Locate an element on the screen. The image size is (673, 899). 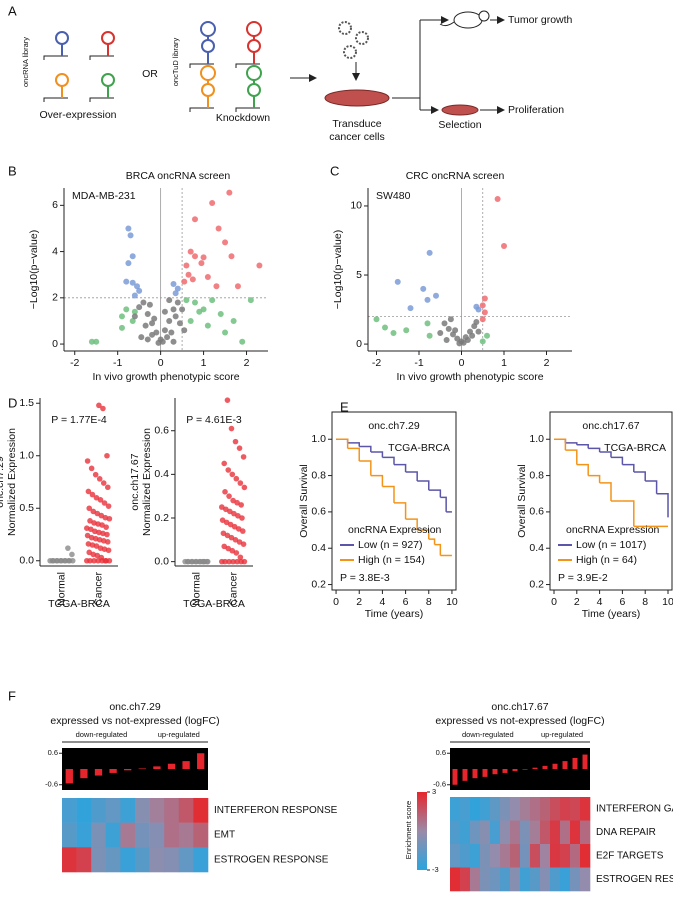
dish is located at coordinates (460, 110).